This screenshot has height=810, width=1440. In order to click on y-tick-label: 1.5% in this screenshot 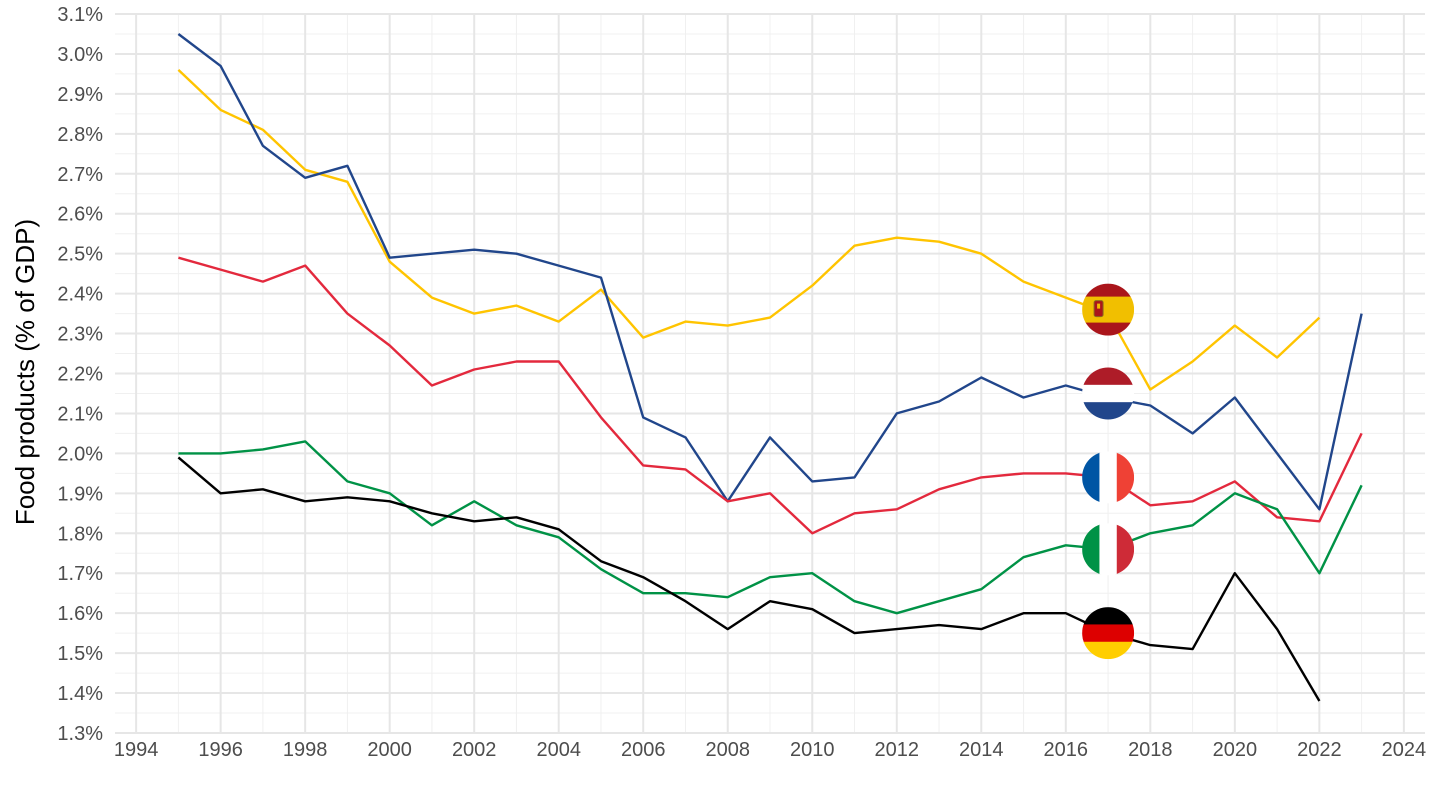, I will do `click(80, 654)`.